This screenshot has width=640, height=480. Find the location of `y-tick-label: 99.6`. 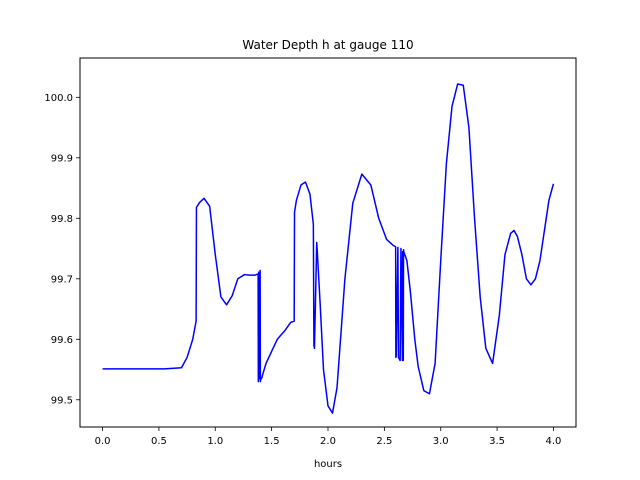

y-tick-label: 99.6 is located at coordinates (62, 340).